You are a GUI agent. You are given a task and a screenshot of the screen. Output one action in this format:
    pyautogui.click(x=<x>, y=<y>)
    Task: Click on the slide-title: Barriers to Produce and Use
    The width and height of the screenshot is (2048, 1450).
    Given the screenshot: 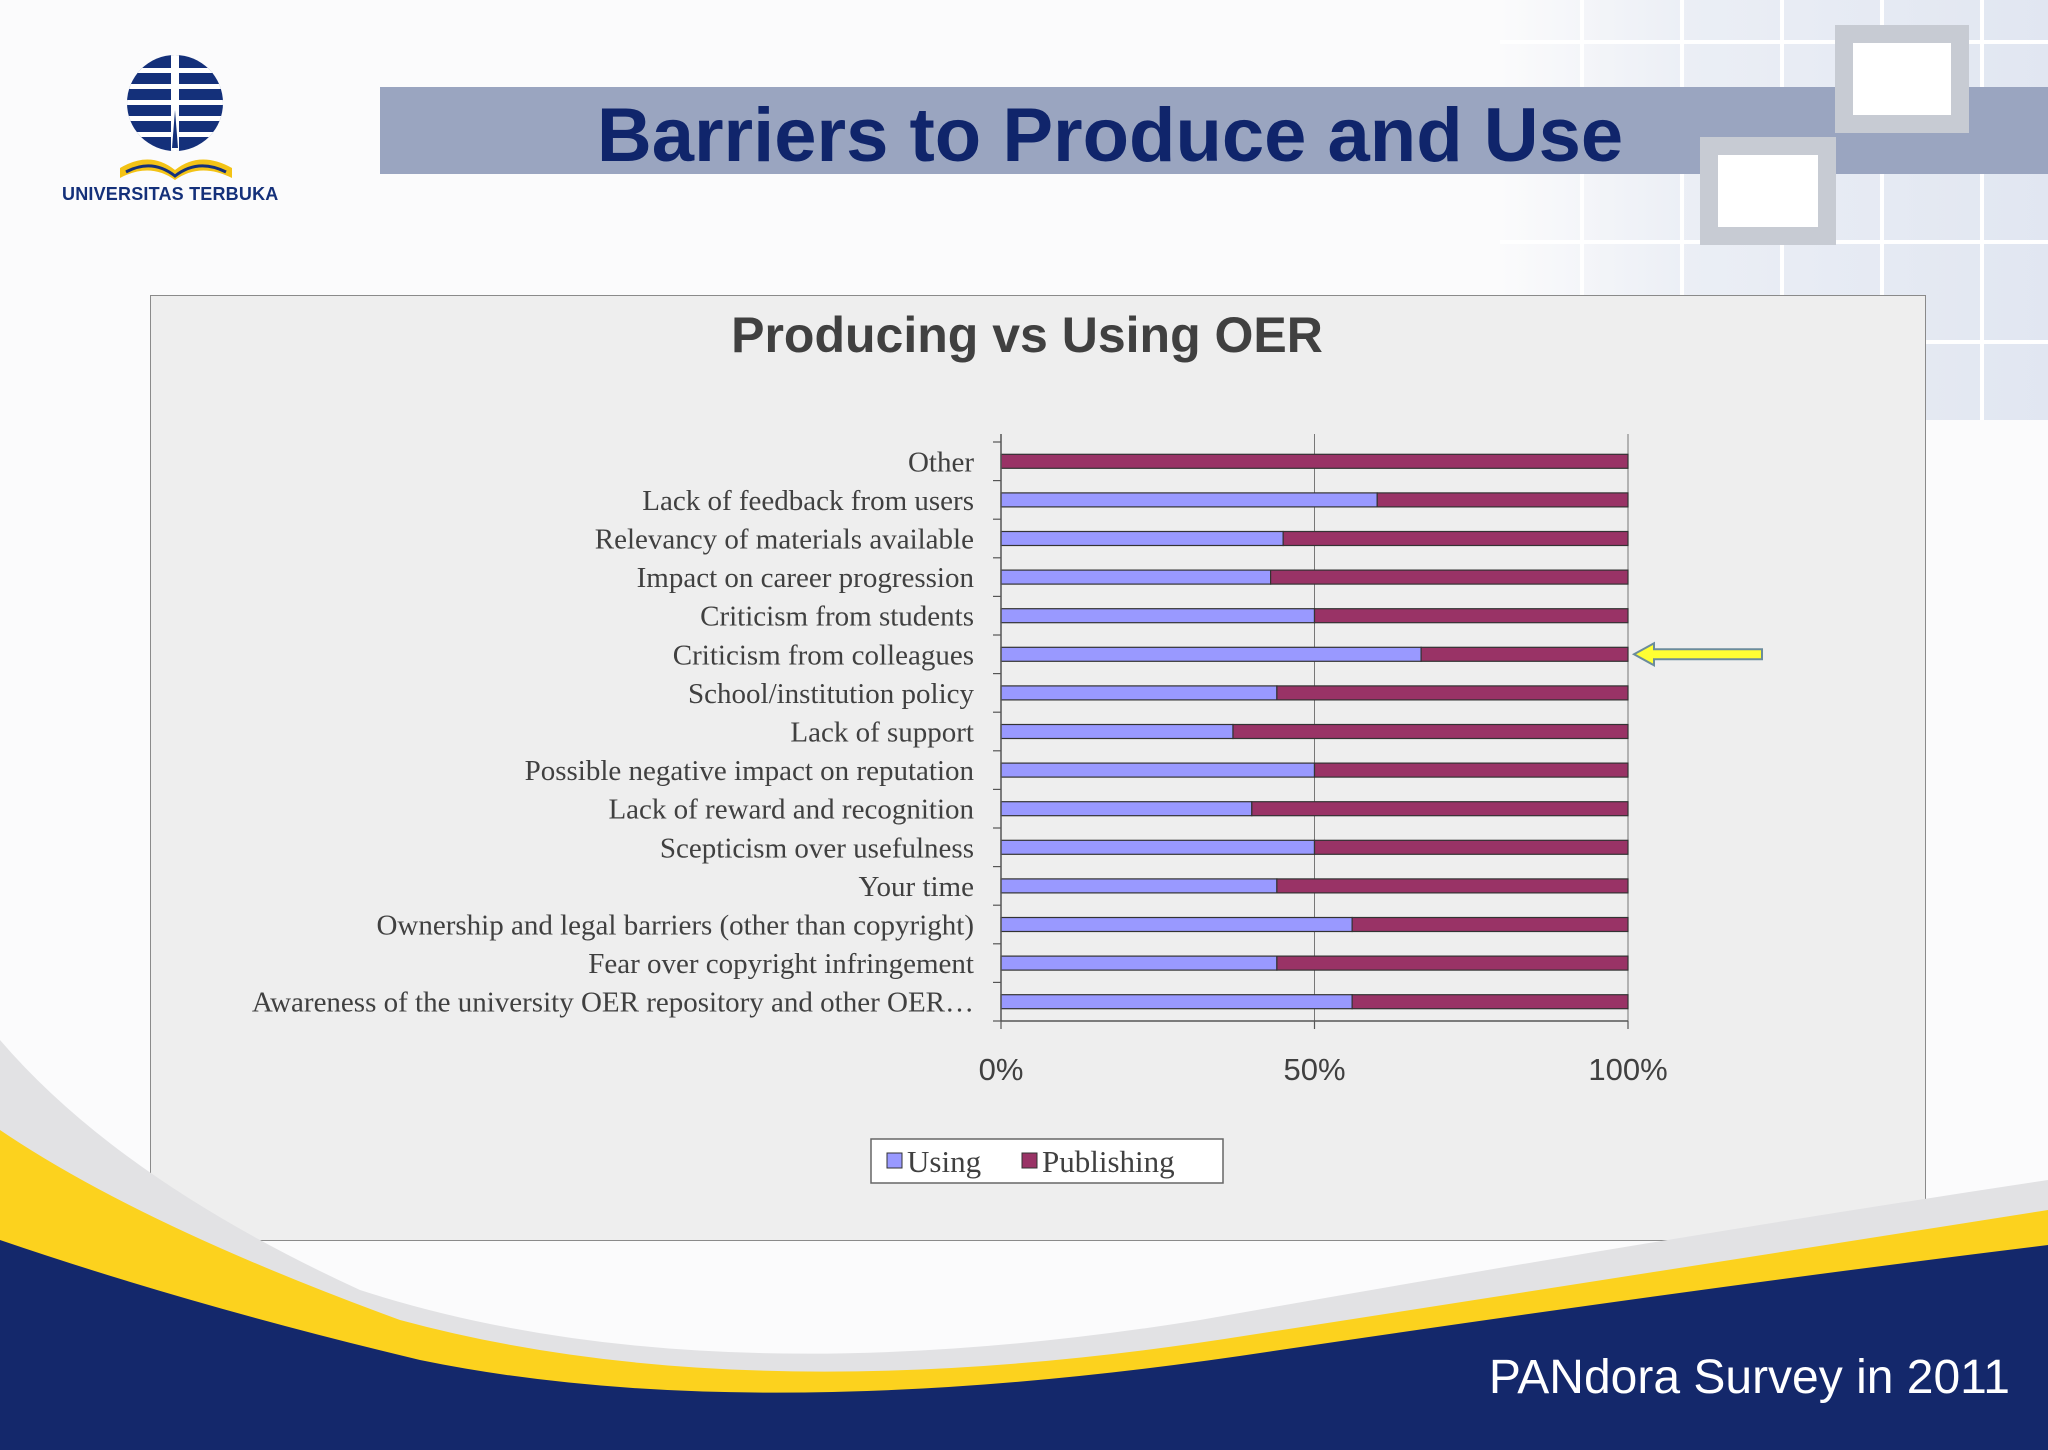 What is the action you would take?
    pyautogui.click(x=1110, y=135)
    